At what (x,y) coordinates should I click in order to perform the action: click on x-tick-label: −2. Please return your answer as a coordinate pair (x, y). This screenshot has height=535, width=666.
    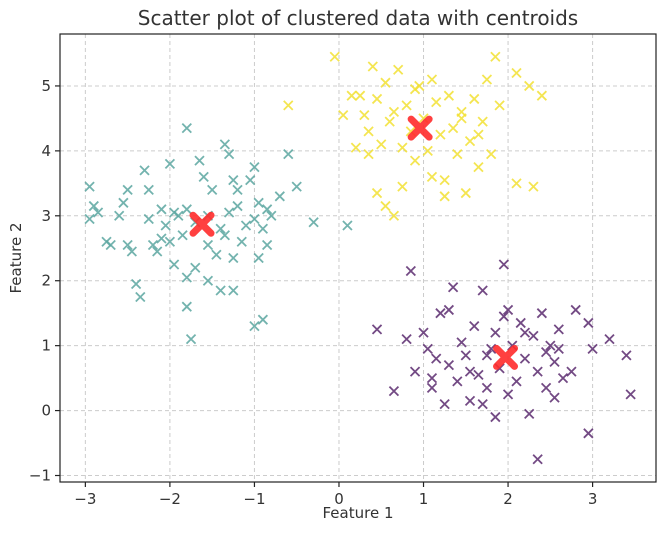
    Looking at the image, I should click on (170, 499).